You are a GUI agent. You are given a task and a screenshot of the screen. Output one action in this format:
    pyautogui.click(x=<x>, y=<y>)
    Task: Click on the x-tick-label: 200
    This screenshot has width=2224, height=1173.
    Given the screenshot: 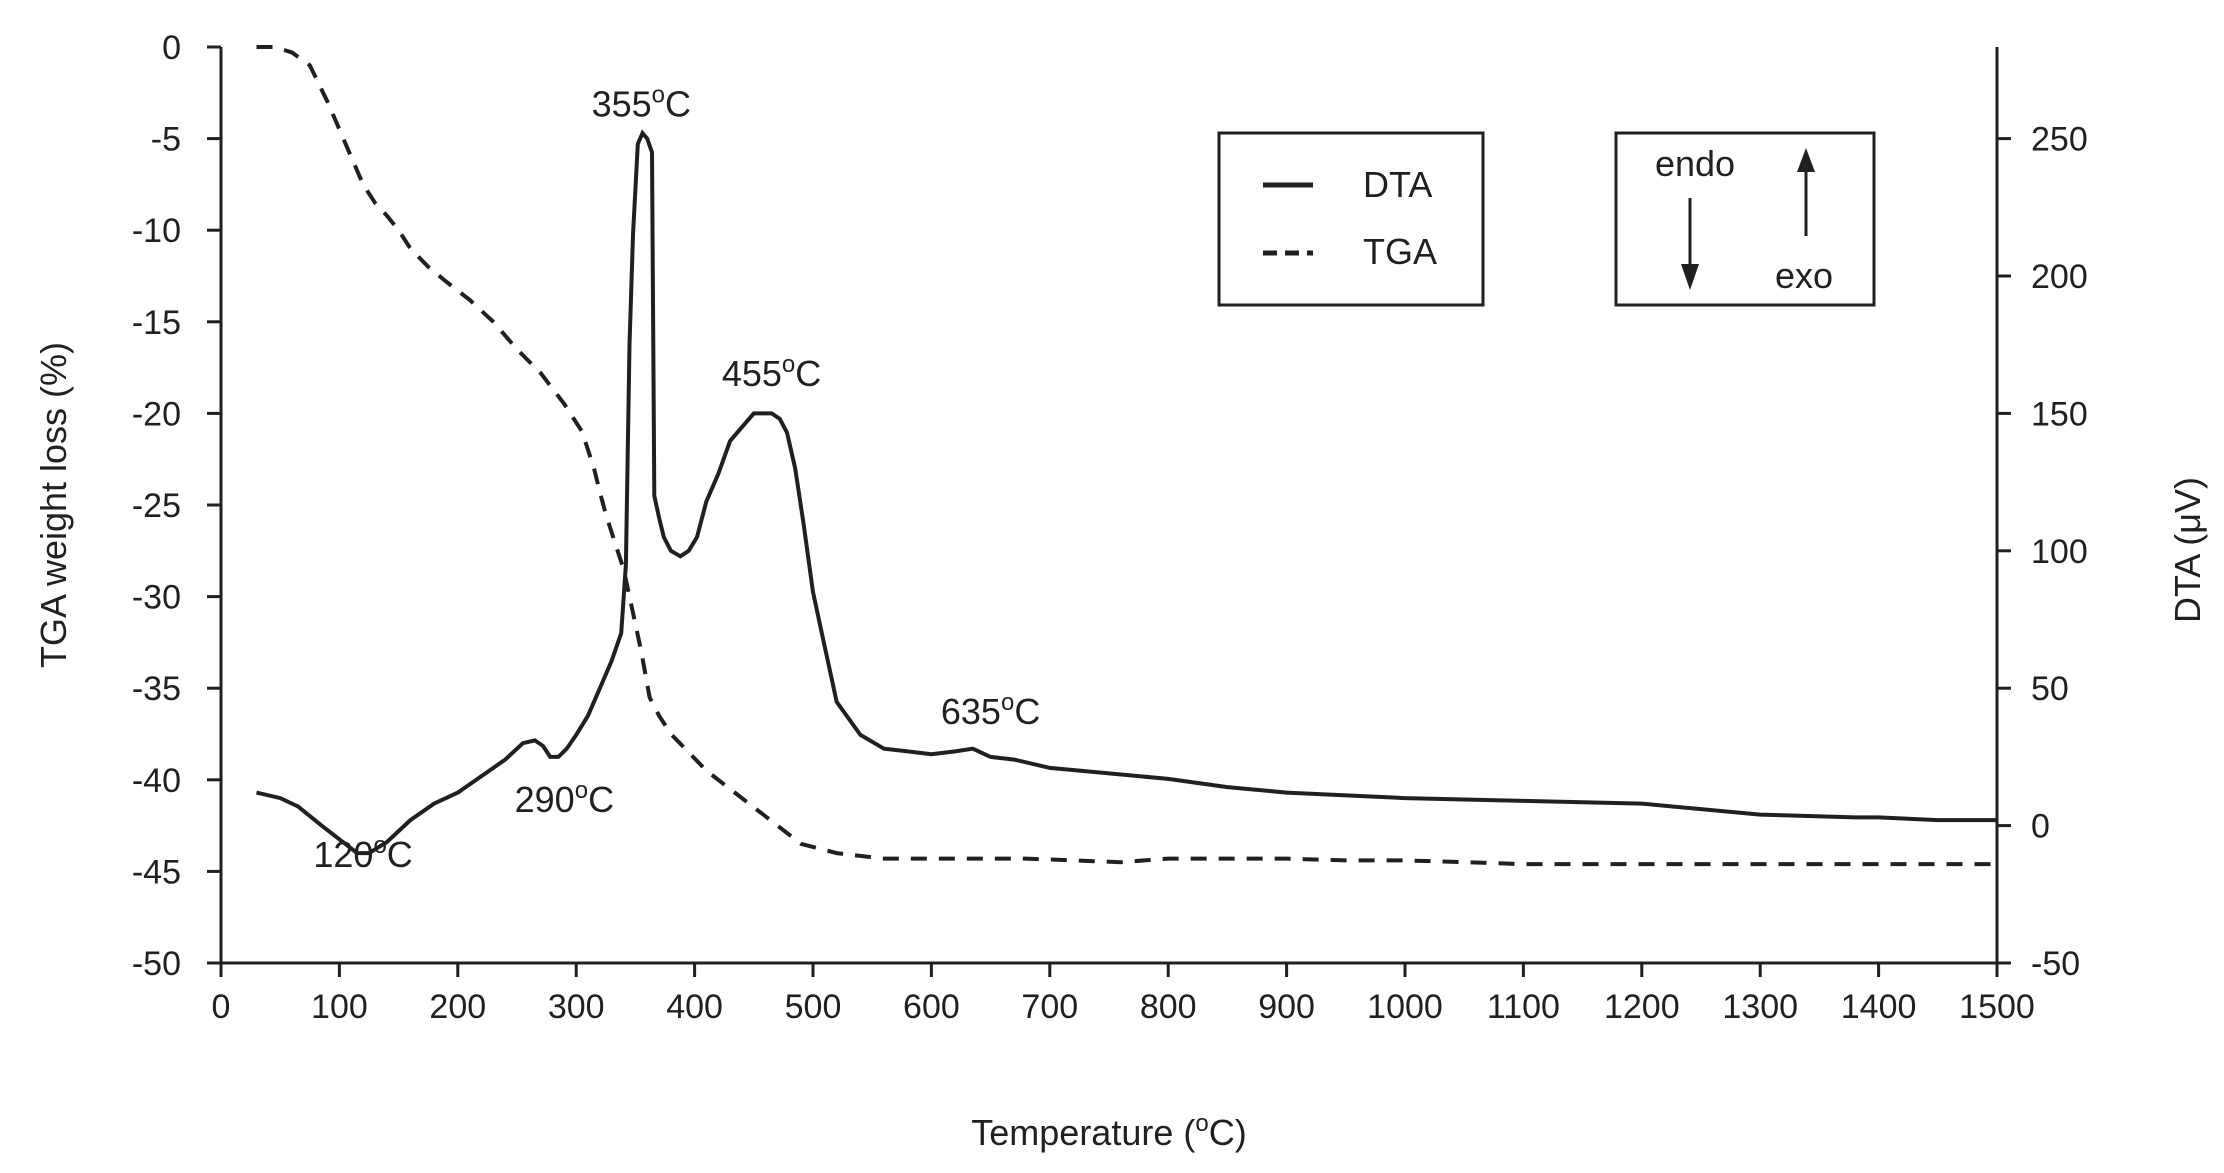 What is the action you would take?
    pyautogui.click(x=457, y=1007)
    